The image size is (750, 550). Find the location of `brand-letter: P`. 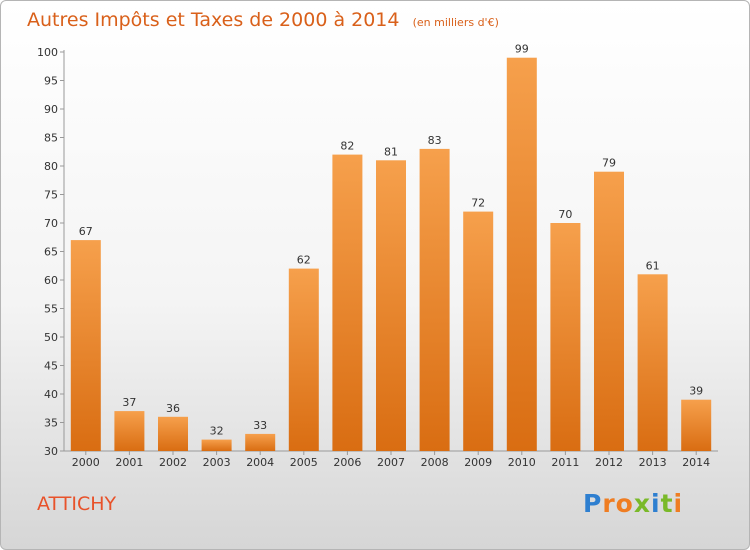

brand-letter: P is located at coordinates (593, 503).